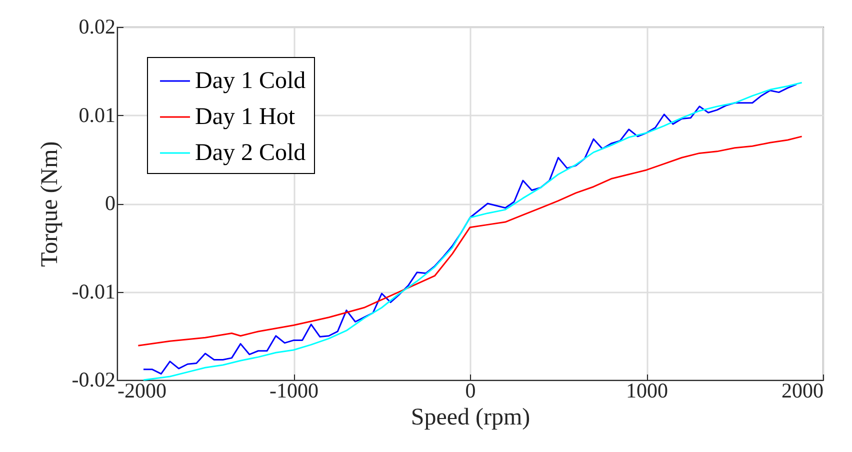  Describe the element at coordinates (250, 153) in the screenshot. I see `legend-label: Day 2 Cold` at that location.